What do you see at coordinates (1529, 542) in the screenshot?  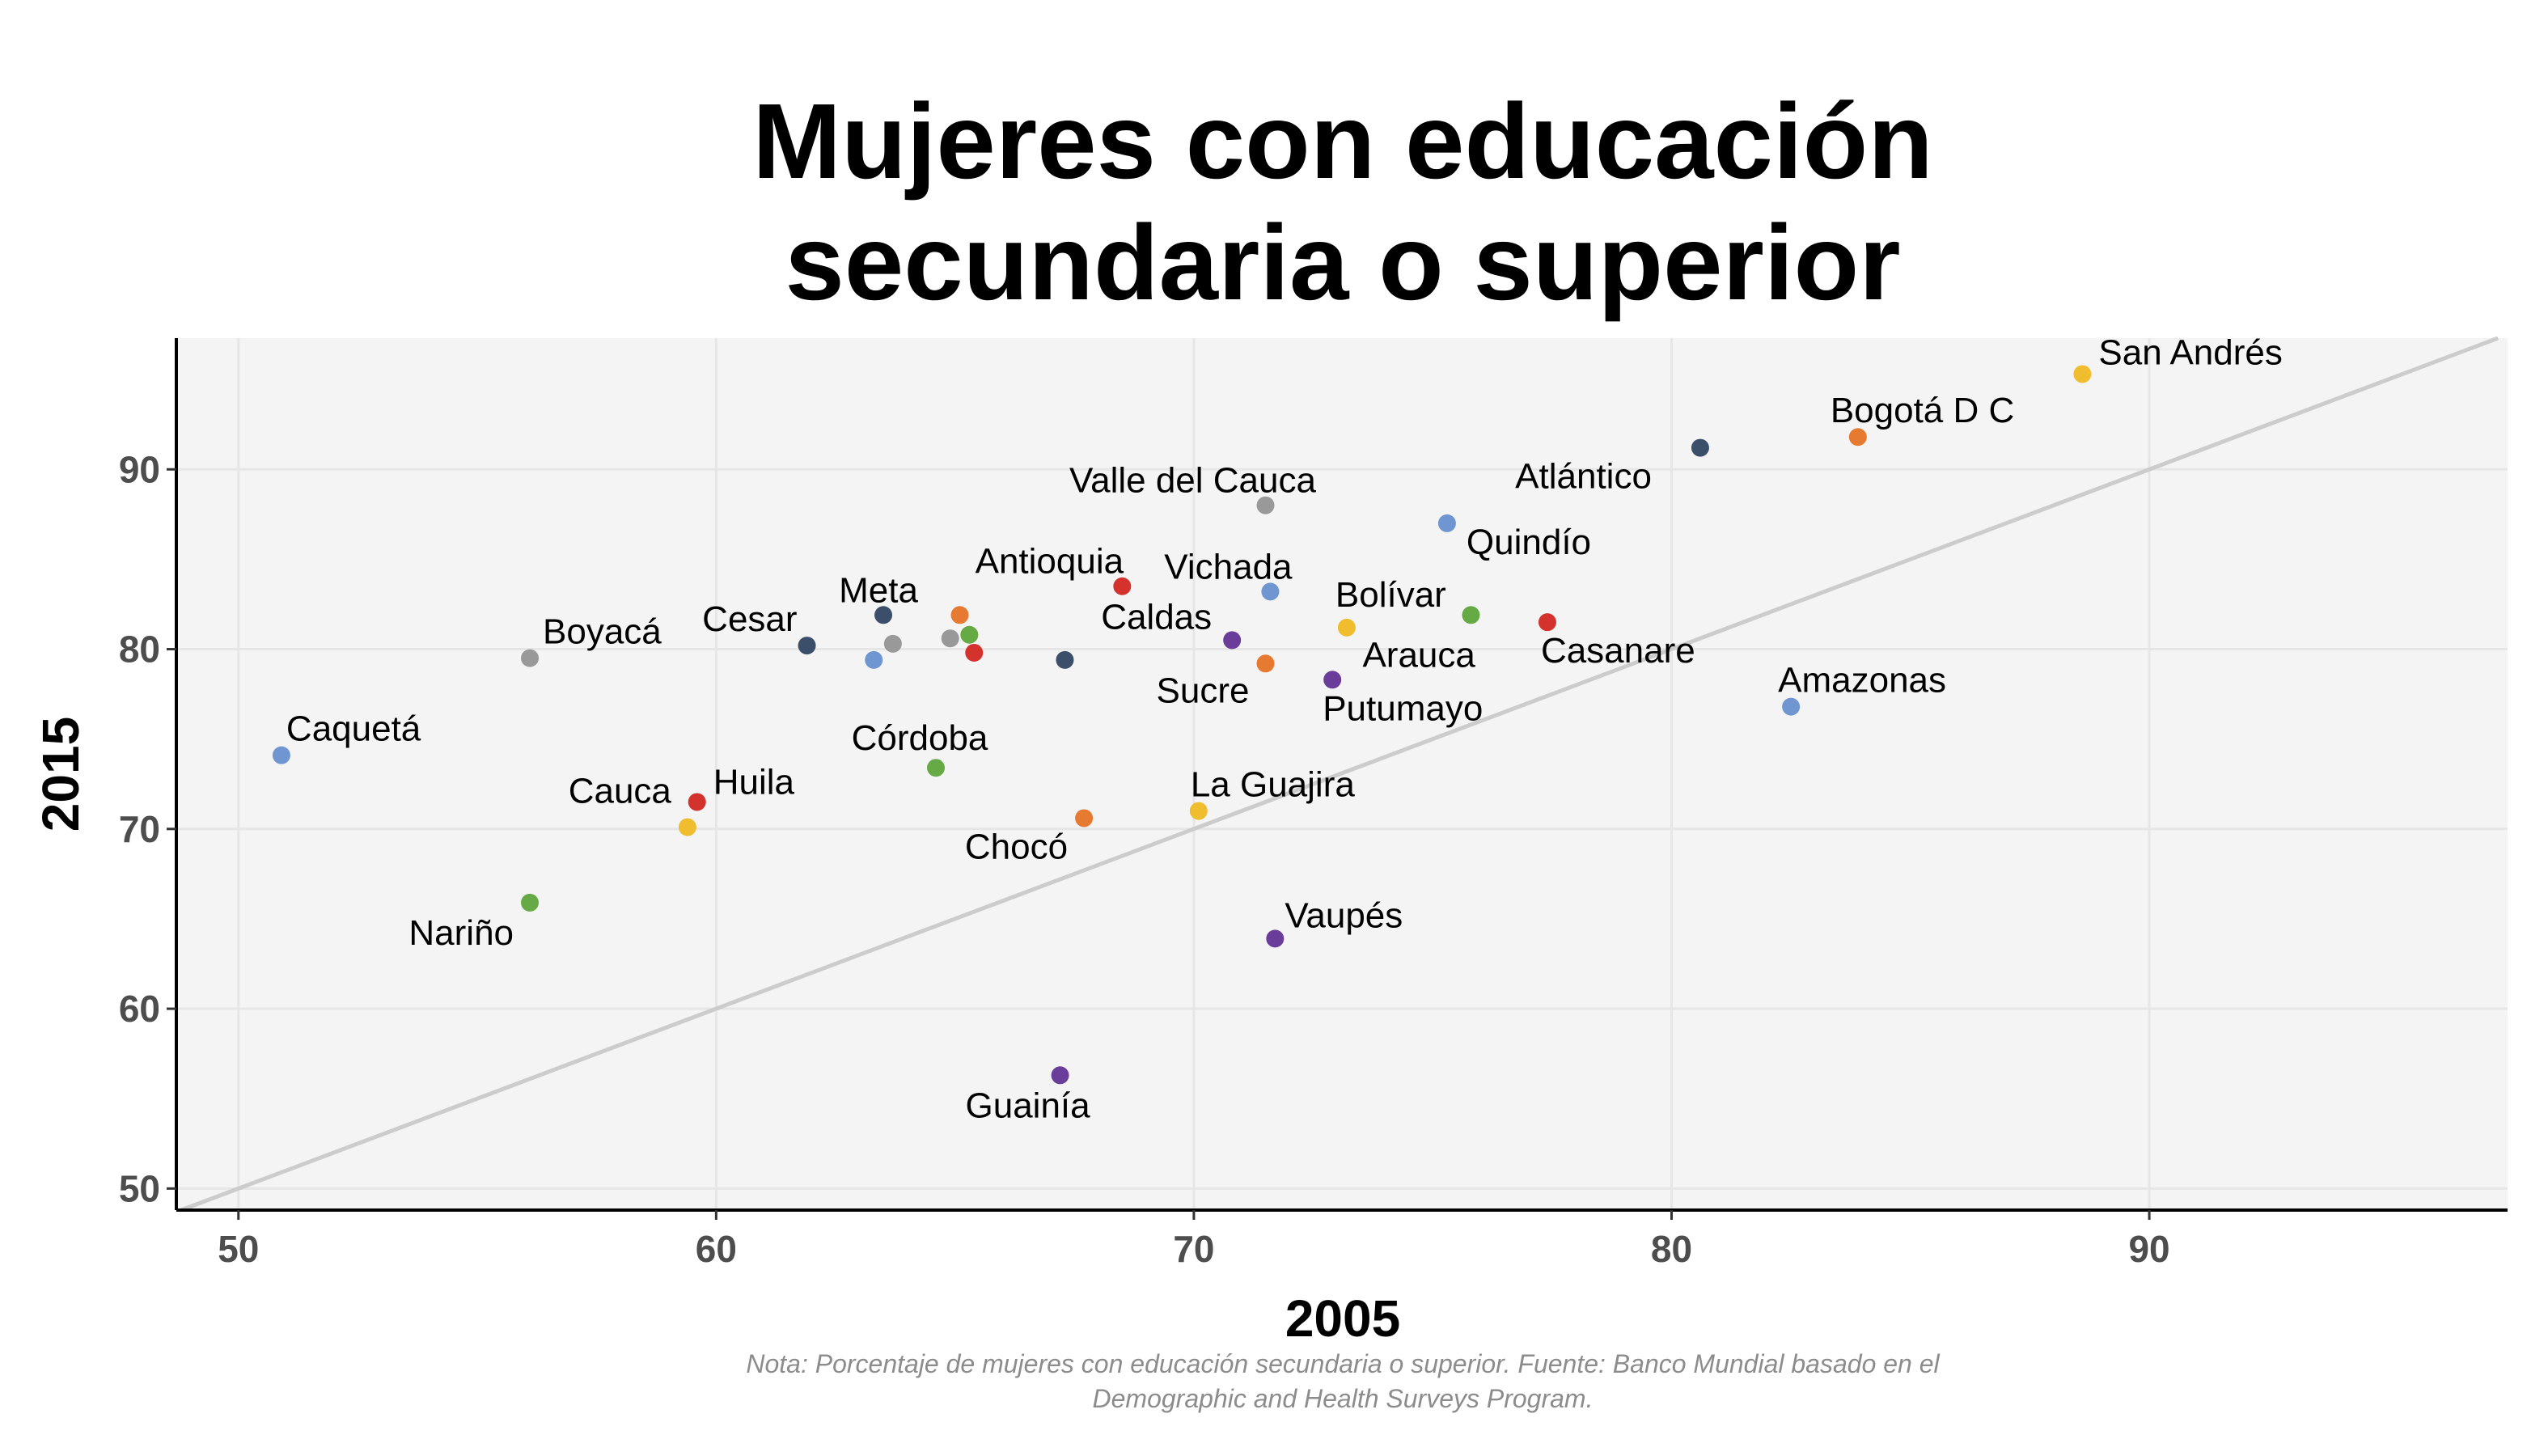 I see `label-quindio: Quindío` at bounding box center [1529, 542].